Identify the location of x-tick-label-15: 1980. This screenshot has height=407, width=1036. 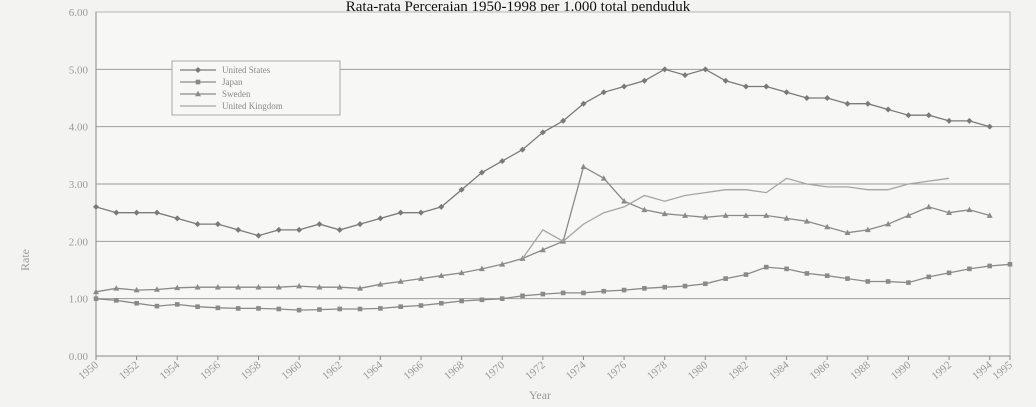
(698, 371).